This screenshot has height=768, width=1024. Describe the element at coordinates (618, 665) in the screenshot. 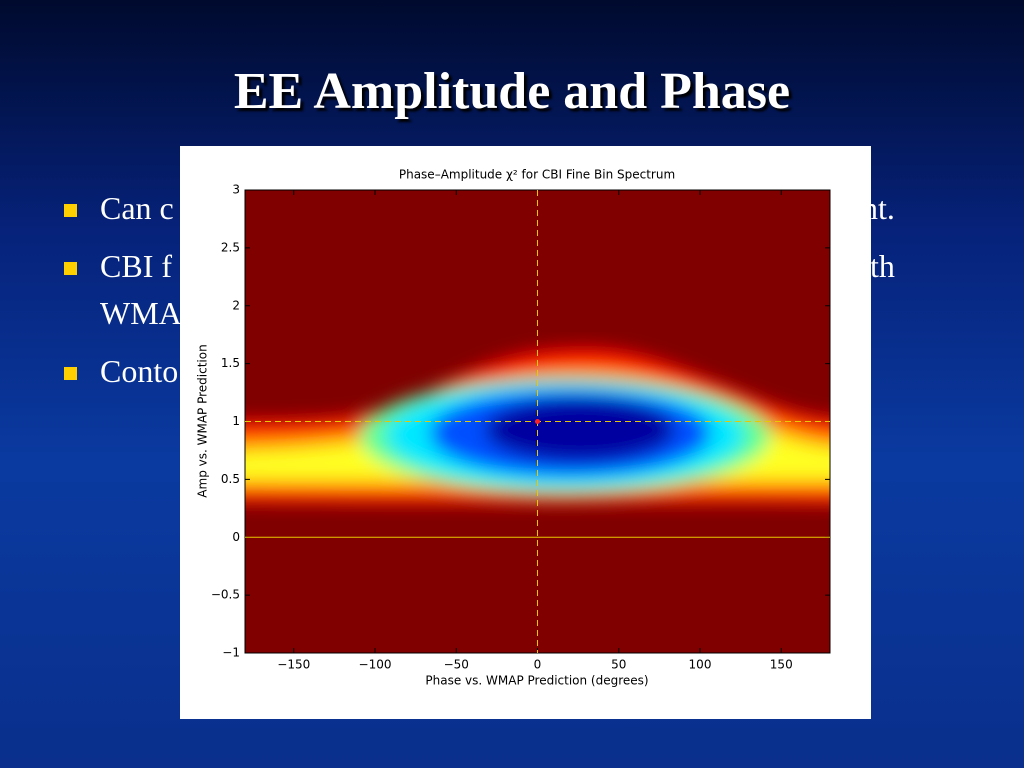

I see `x-tick-label: 50` at that location.